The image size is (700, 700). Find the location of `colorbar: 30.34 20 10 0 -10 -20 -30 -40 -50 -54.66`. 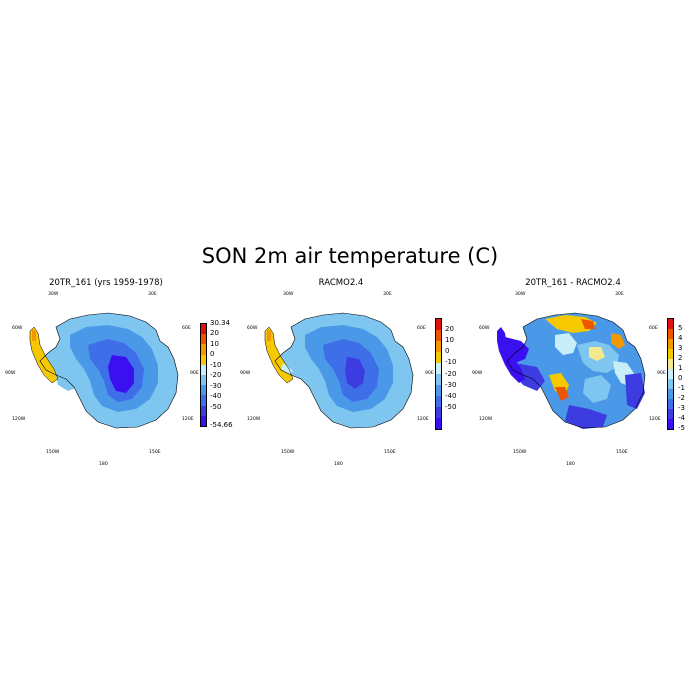

colorbar: 30.34 20 10 0 -10 -20 -30 -40 -50 -54.66 is located at coordinates (220, 374).